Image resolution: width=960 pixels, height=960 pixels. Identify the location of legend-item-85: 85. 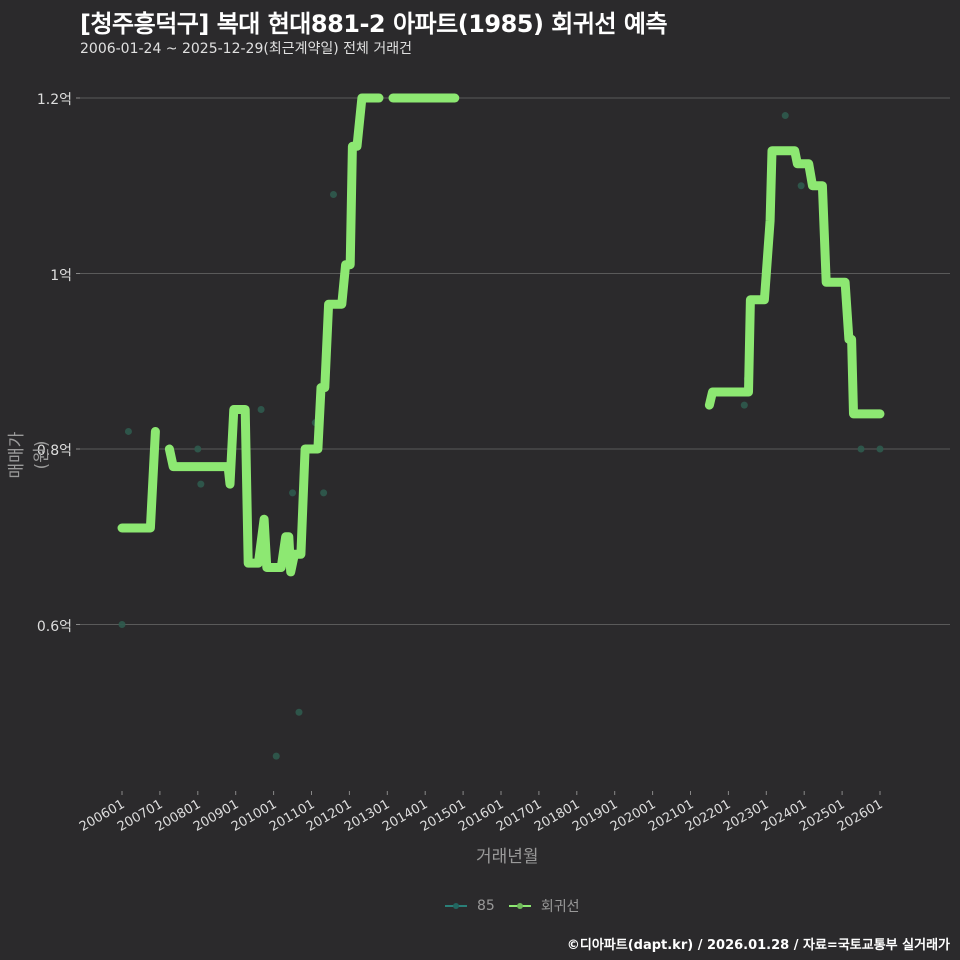
(470, 906).